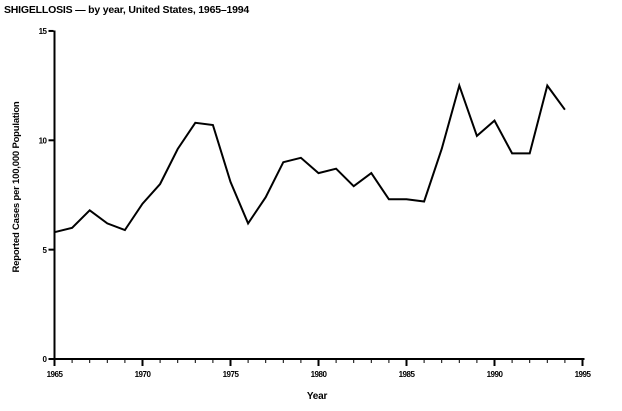 This screenshot has width=622, height=411. I want to click on x-tick-label: 1995, so click(583, 374).